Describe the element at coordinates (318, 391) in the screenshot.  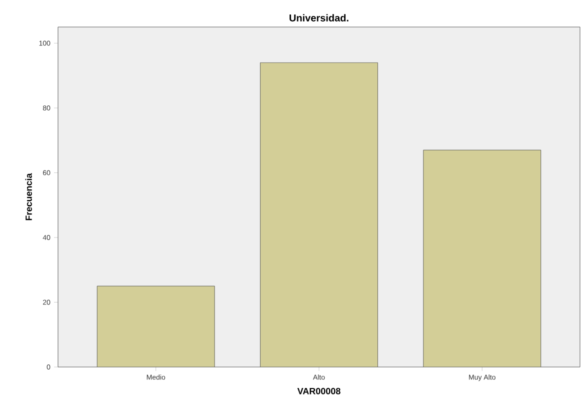
I see `x-axis-title: VAR00008` at that location.